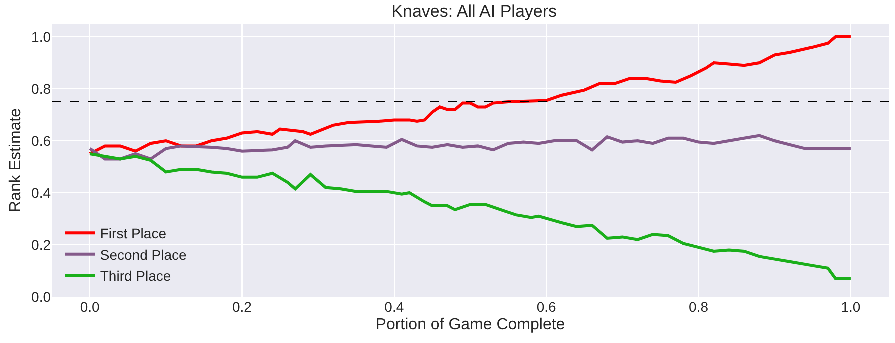  I want to click on x-tick-label: 0.4, so click(394, 307).